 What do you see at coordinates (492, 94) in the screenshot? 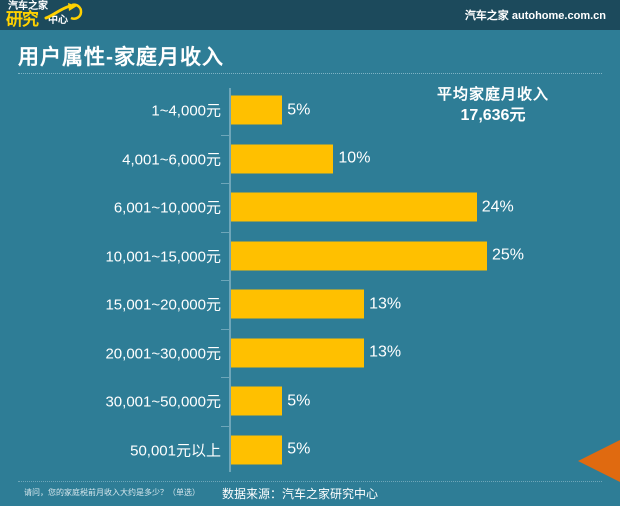
I see `average-label: 平均家庭月收入` at bounding box center [492, 94].